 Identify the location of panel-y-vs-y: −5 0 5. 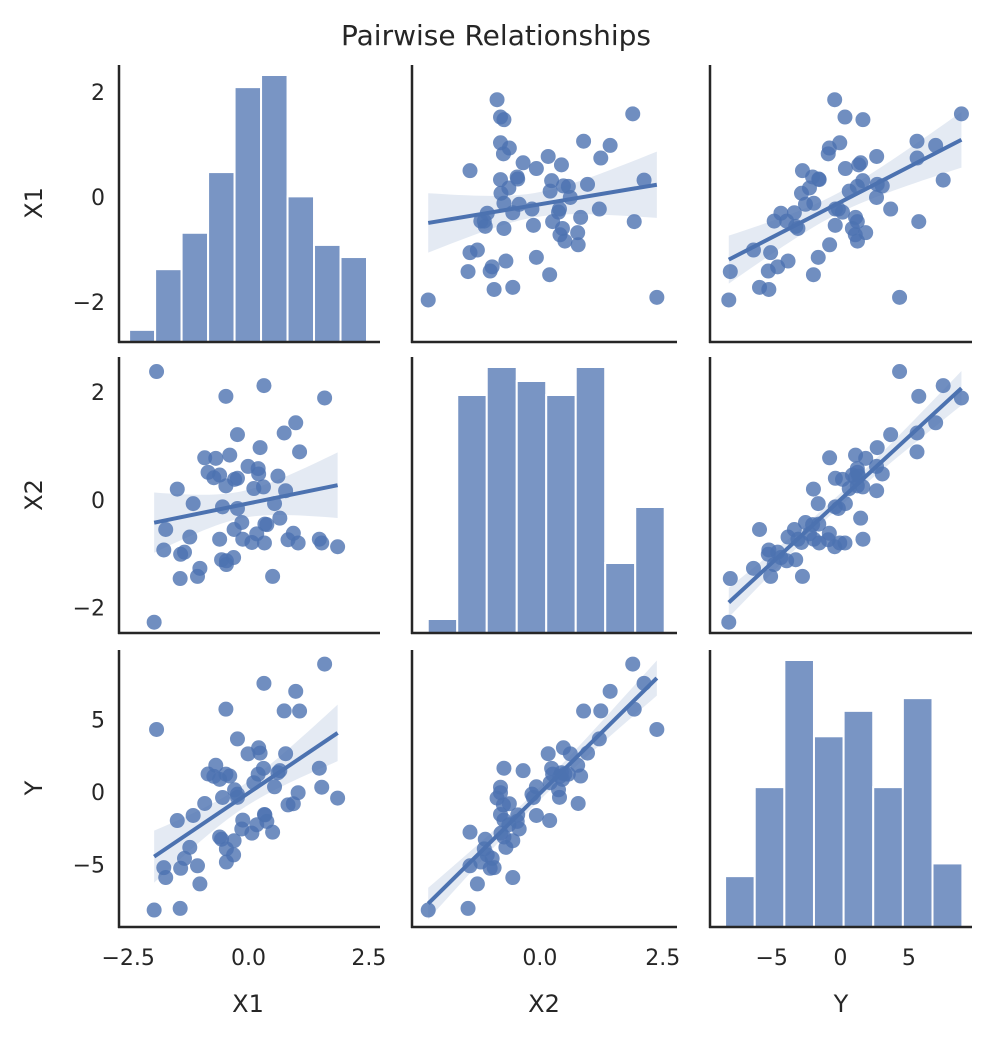
(840, 810).